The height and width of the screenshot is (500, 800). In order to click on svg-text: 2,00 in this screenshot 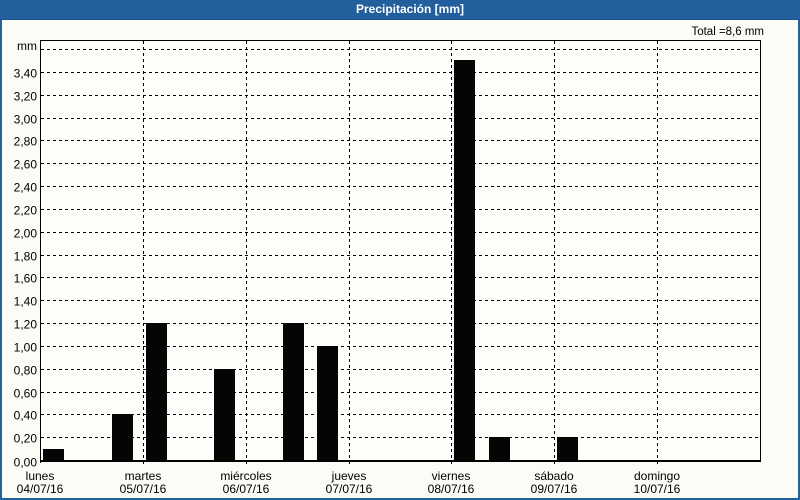, I will do `click(26, 234)`.